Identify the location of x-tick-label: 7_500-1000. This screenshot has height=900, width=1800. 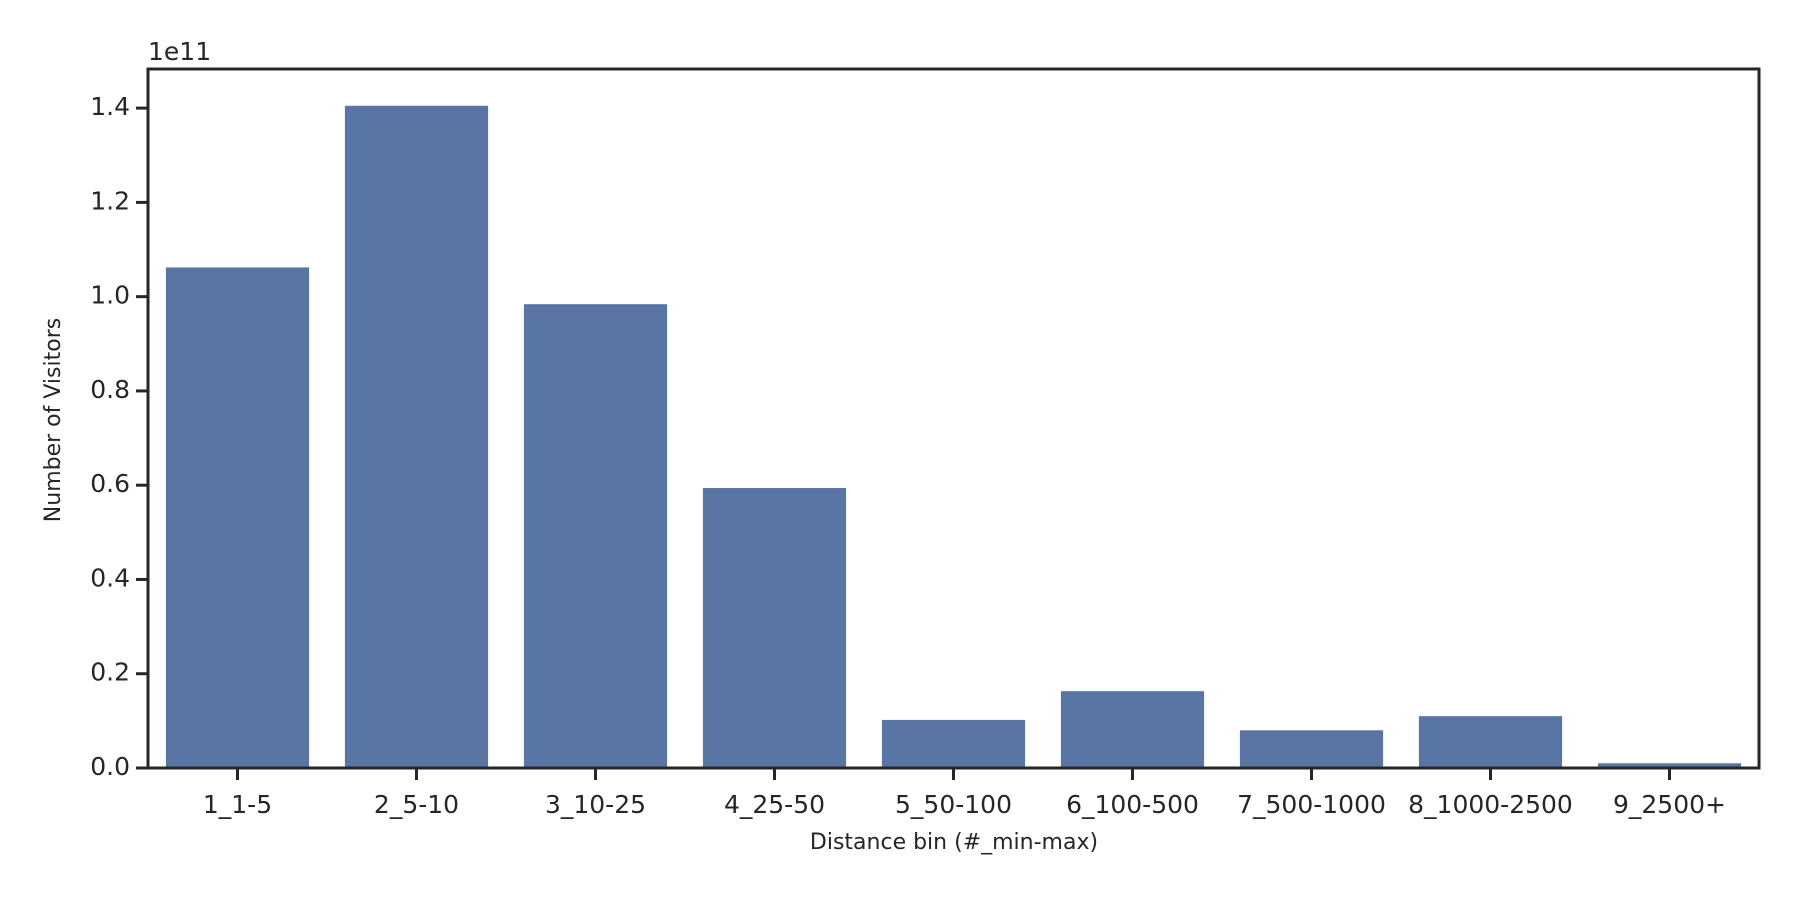
(1311, 804).